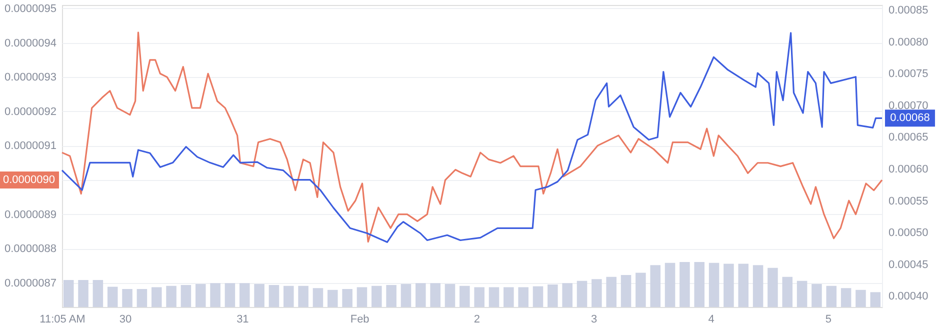  I want to click on y2-tick-label: 0.00070, so click(908, 106).